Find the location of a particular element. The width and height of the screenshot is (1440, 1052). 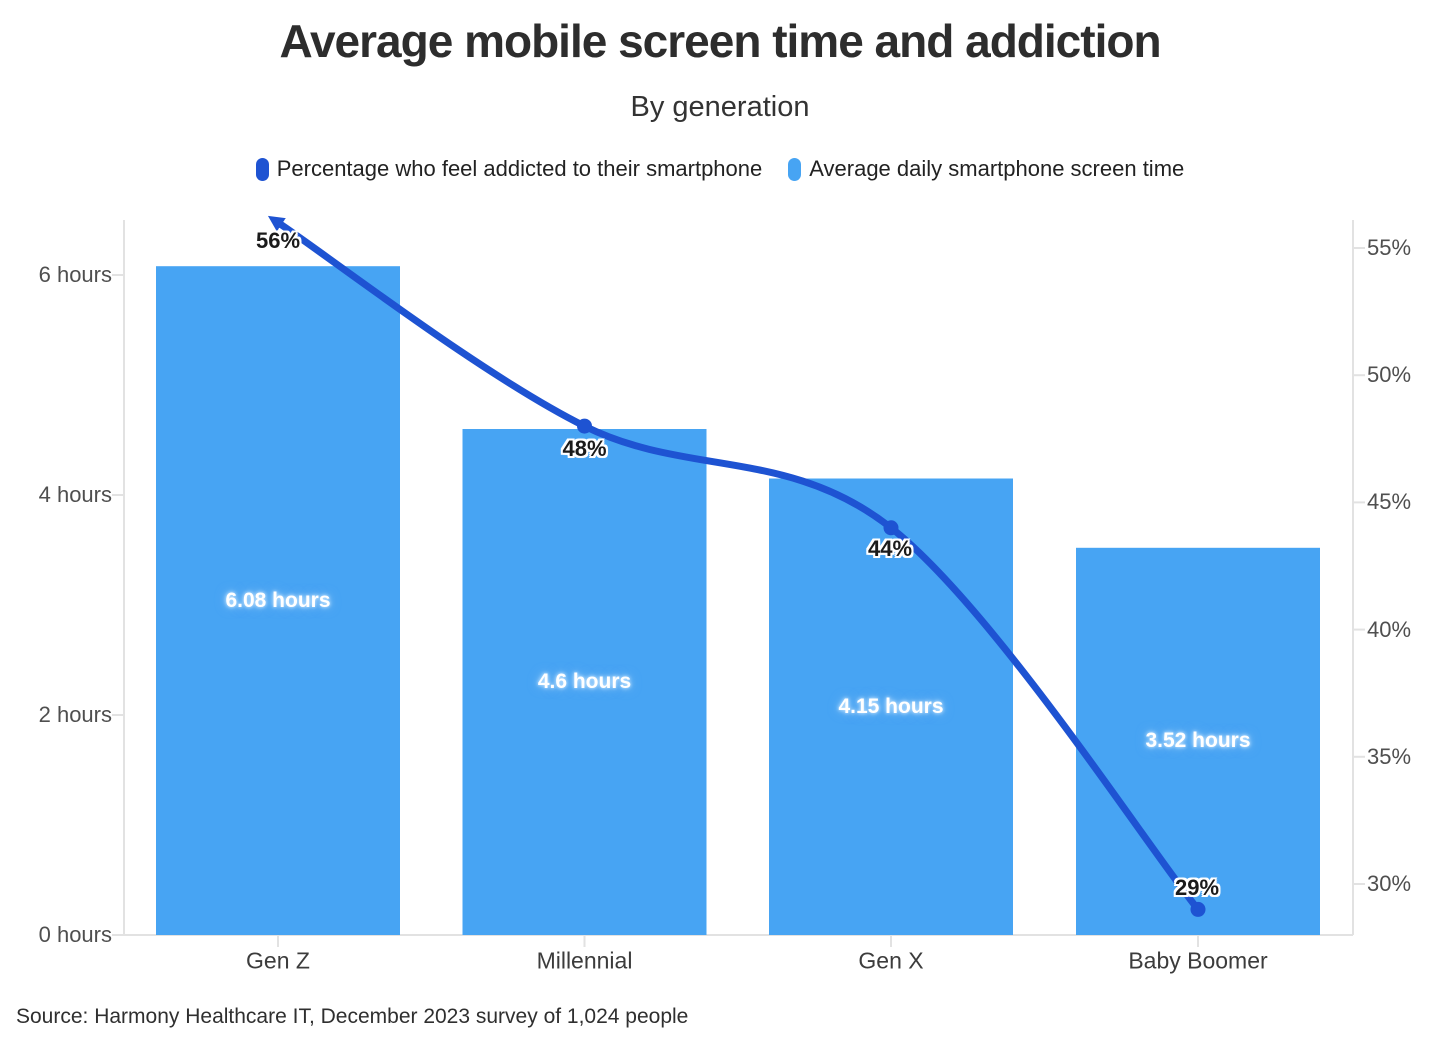

line-value-label-gen-z: 56% is located at coordinates (278, 240).